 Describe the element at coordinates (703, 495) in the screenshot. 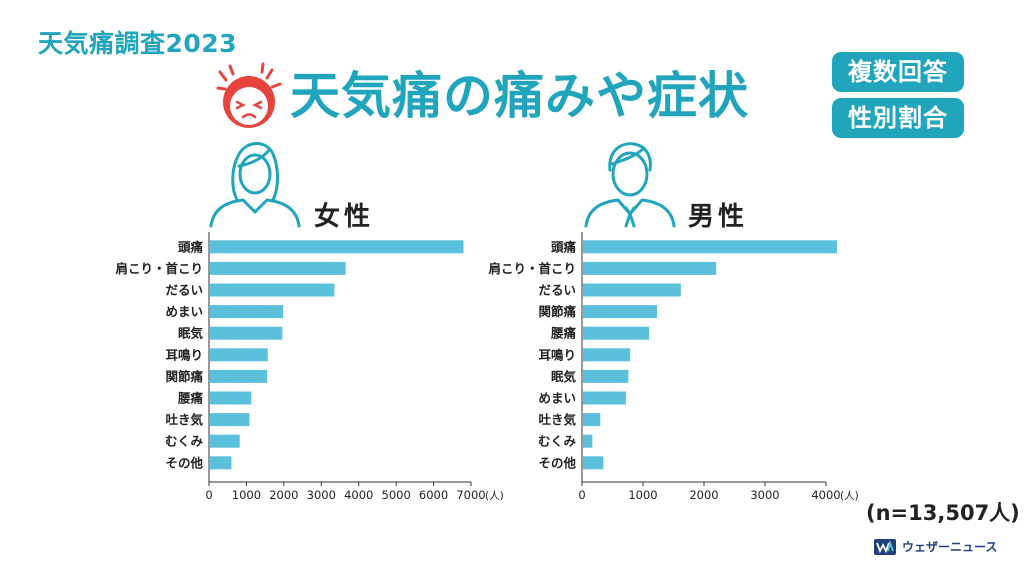

I see `male-x-tick-label: 2000` at that location.